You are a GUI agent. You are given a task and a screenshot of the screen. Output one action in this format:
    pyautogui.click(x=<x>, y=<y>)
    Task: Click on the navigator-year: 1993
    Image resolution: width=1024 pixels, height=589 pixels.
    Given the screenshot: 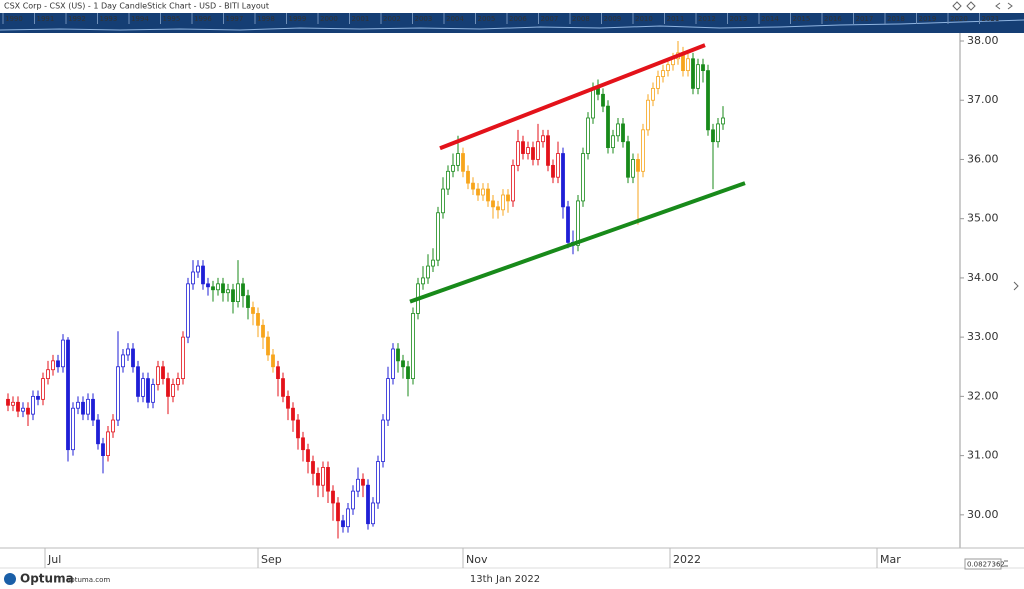 What is the action you would take?
    pyautogui.click(x=109, y=19)
    